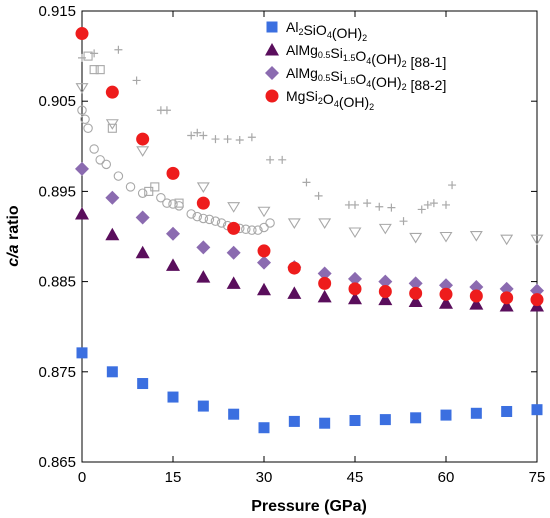 This screenshot has width=550, height=518. What do you see at coordinates (133, 129) in the screenshot?
I see `unlabeled-series-open-square` at bounding box center [133, 129].